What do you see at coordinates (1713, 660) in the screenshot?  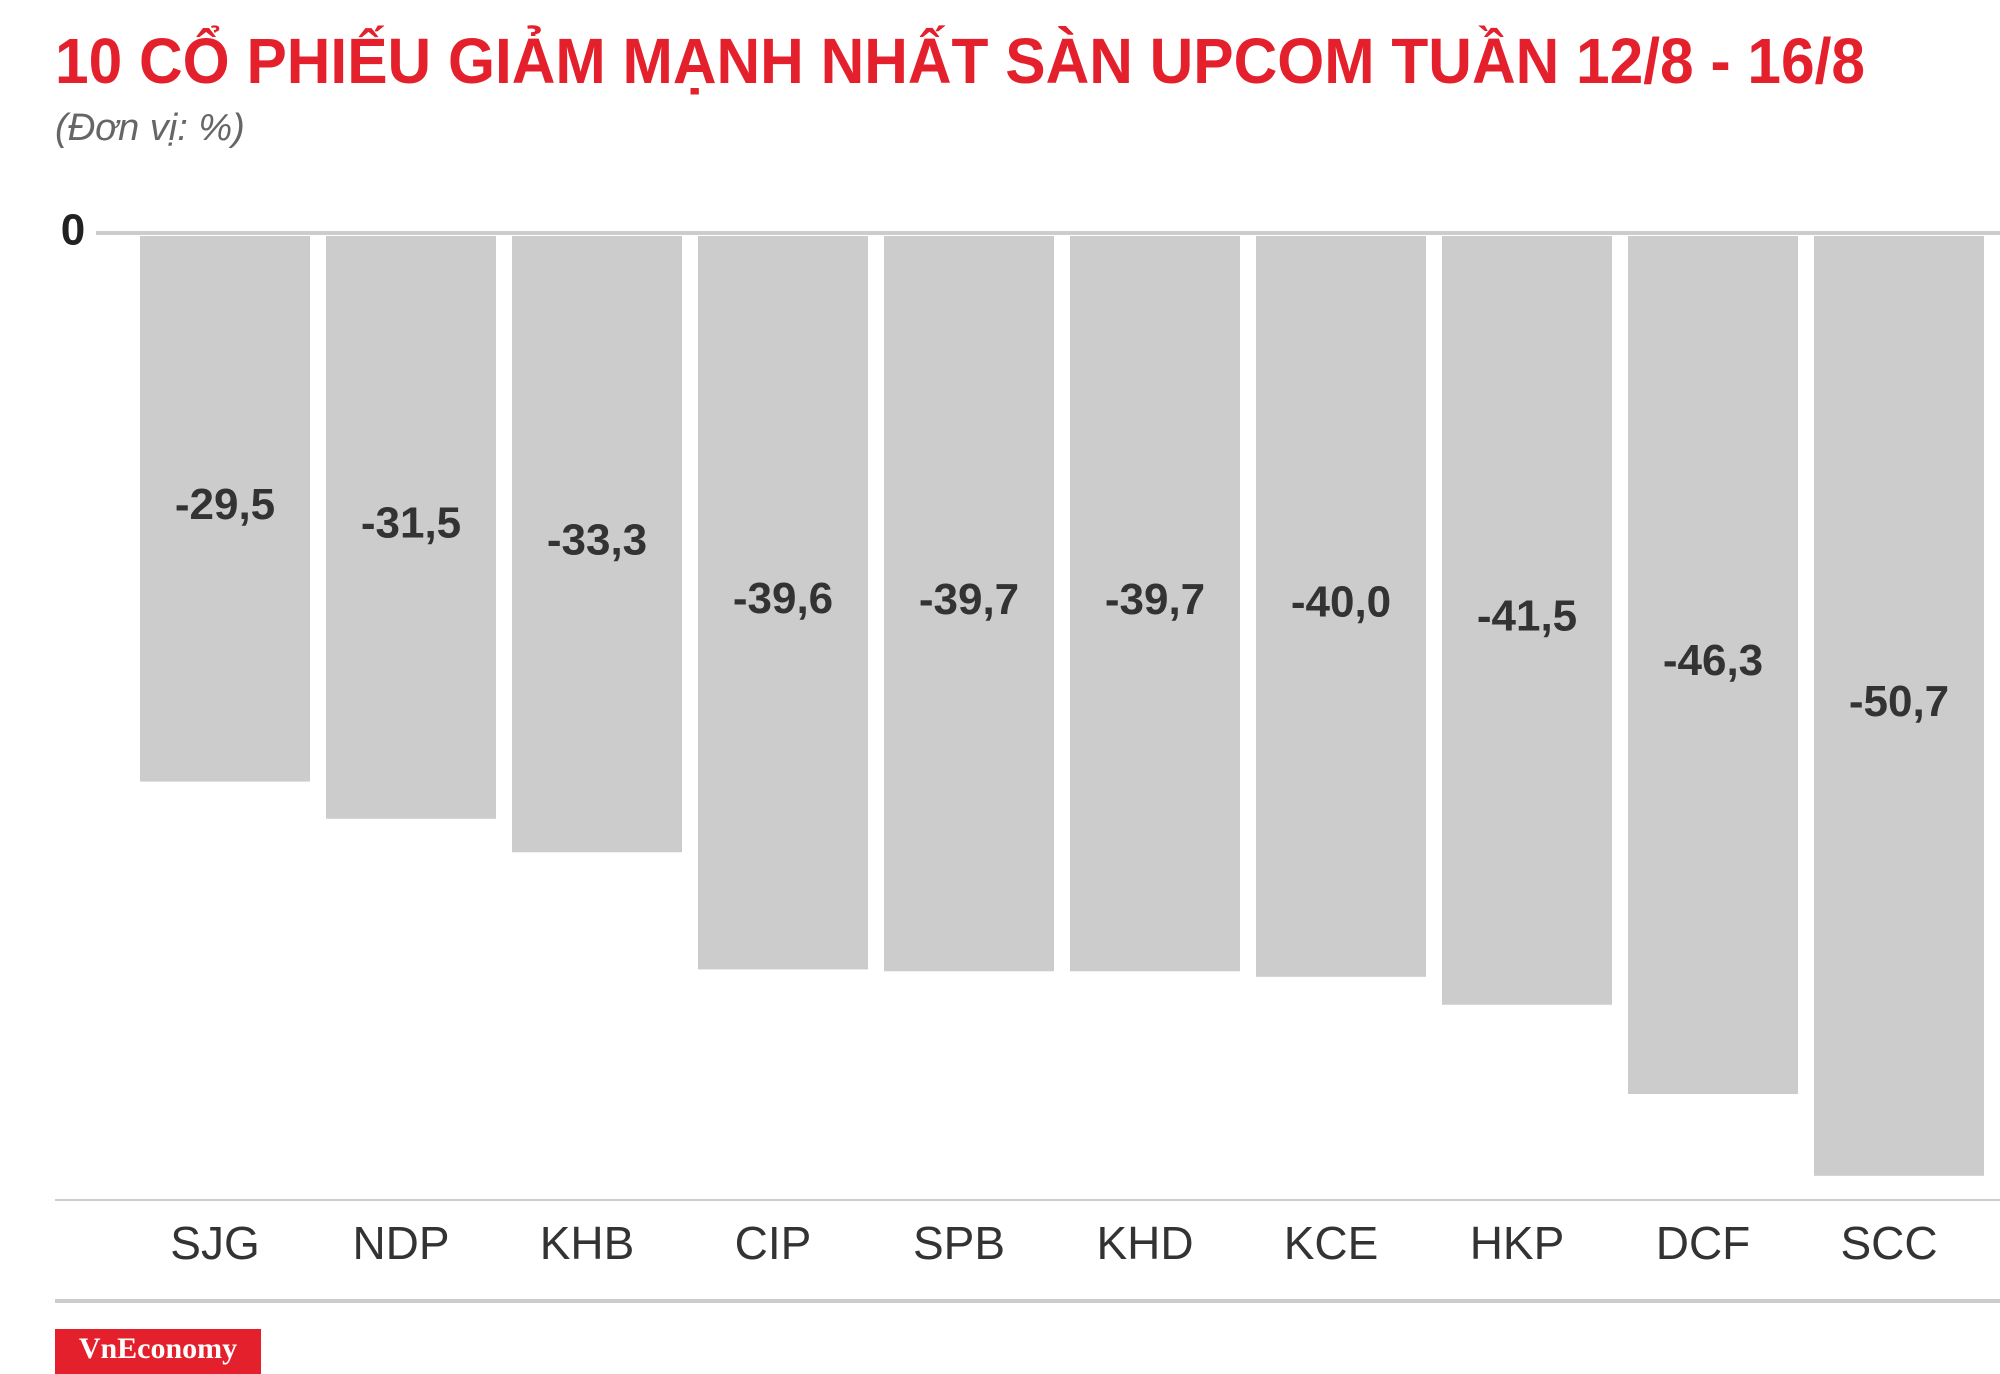 I see `value-label: -46,3` at bounding box center [1713, 660].